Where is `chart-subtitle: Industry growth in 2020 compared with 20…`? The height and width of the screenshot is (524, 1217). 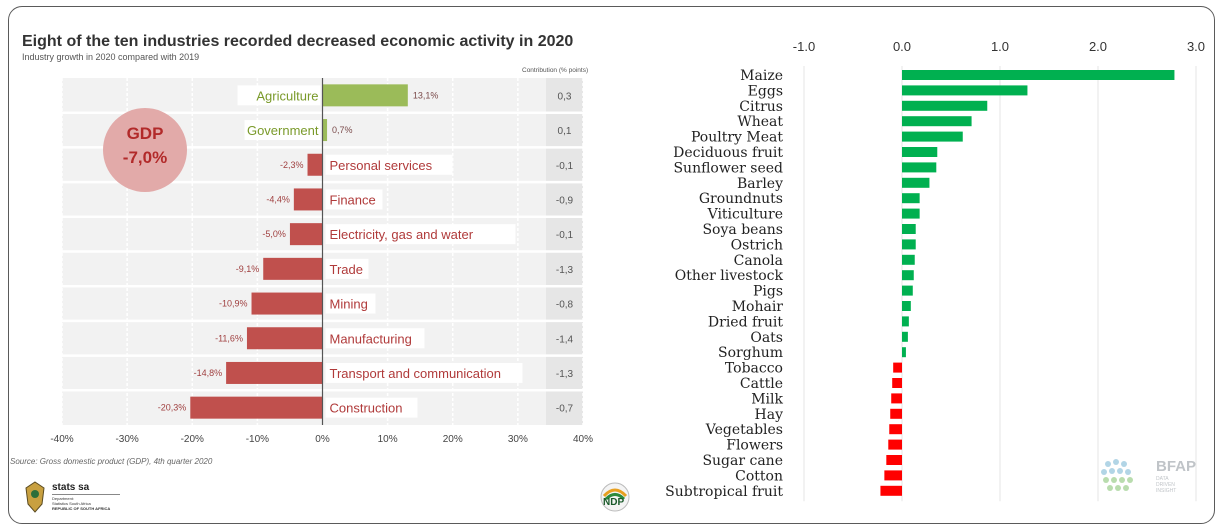
chart-subtitle: Industry growth in 2020 compared with 20… is located at coordinates (111, 57).